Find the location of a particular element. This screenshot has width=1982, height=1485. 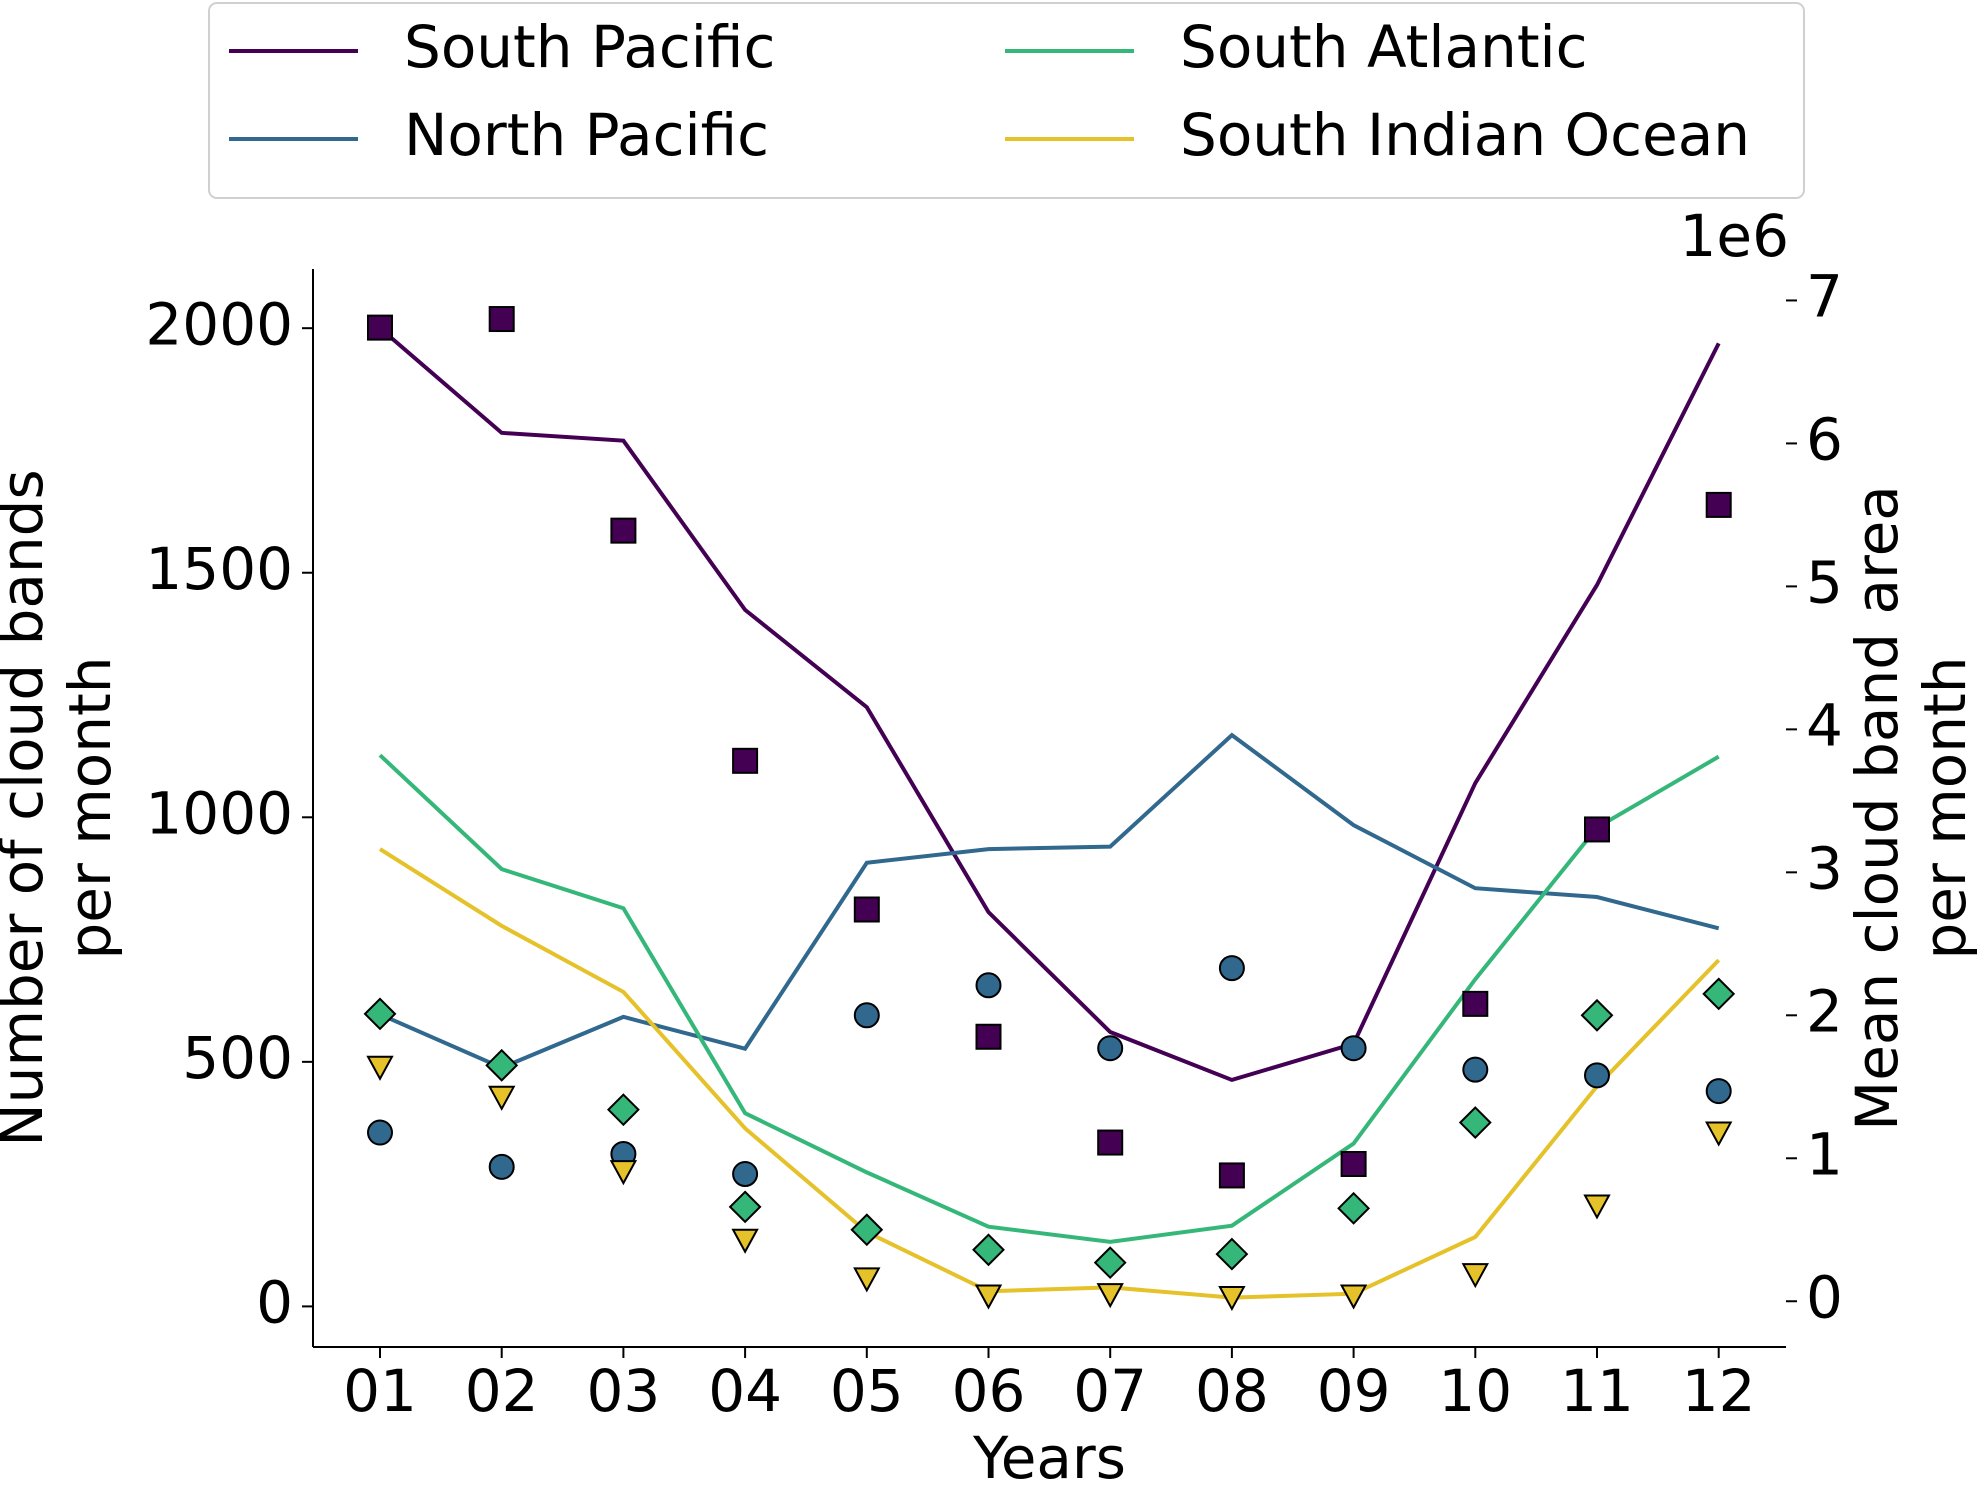

x-tick-label: 02 is located at coordinates (502, 1391).